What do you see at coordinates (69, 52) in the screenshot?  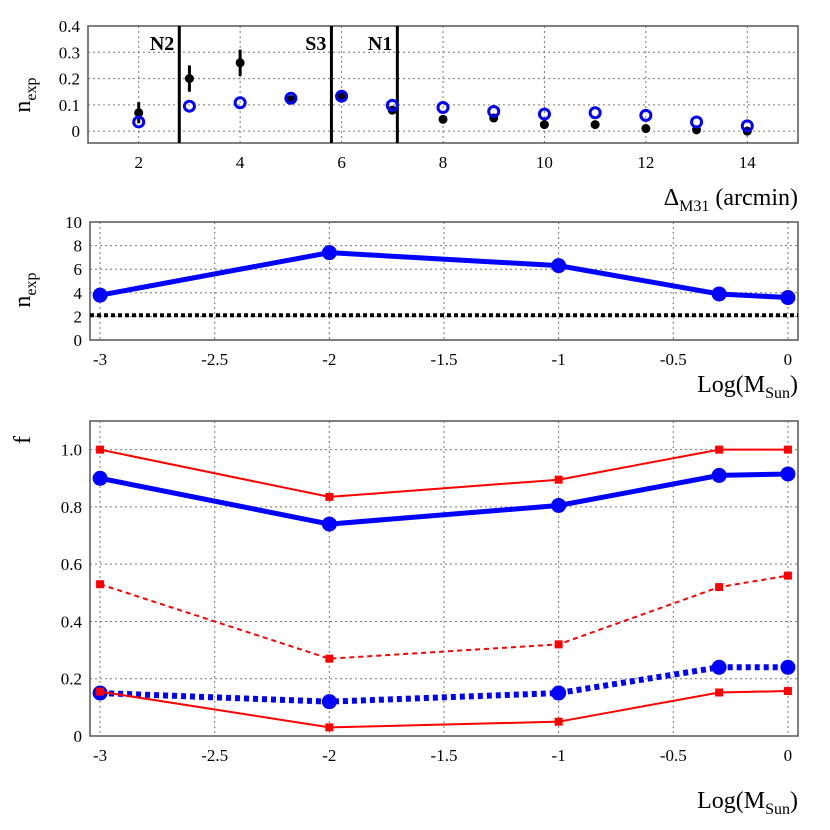 I see `y-tick-label: 0.3` at bounding box center [69, 52].